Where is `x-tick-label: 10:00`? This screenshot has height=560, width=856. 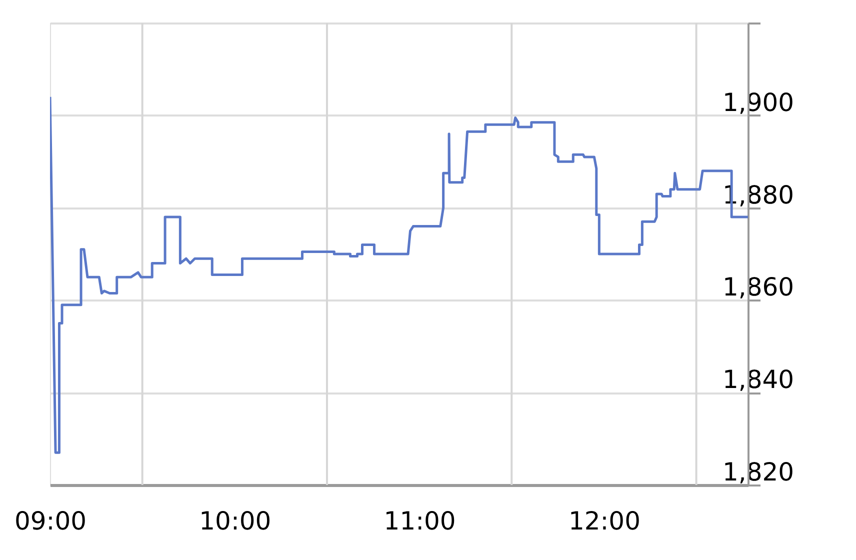
x-tick-label: 10:00 is located at coordinates (235, 521).